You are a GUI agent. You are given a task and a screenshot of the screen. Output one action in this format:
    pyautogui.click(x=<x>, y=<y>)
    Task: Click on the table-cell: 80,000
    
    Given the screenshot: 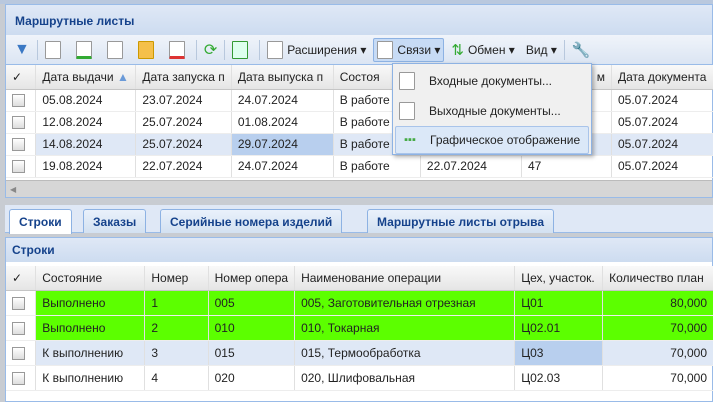 What is the action you would take?
    pyautogui.click(x=657, y=303)
    